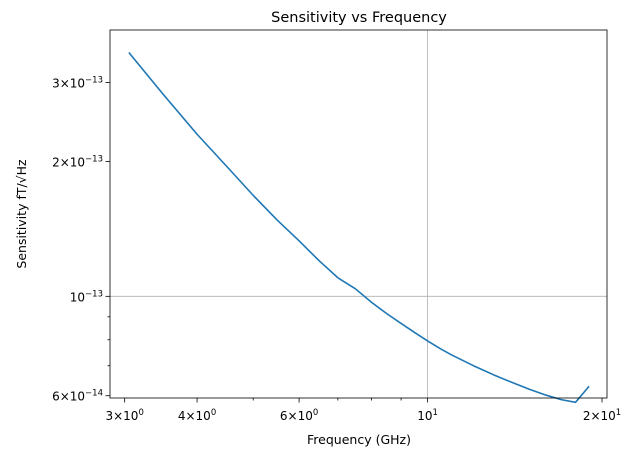 This screenshot has height=461, width=632. Describe the element at coordinates (21, 214) in the screenshot. I see `y-axis-label: Sensitivity fT/√Hz` at that location.